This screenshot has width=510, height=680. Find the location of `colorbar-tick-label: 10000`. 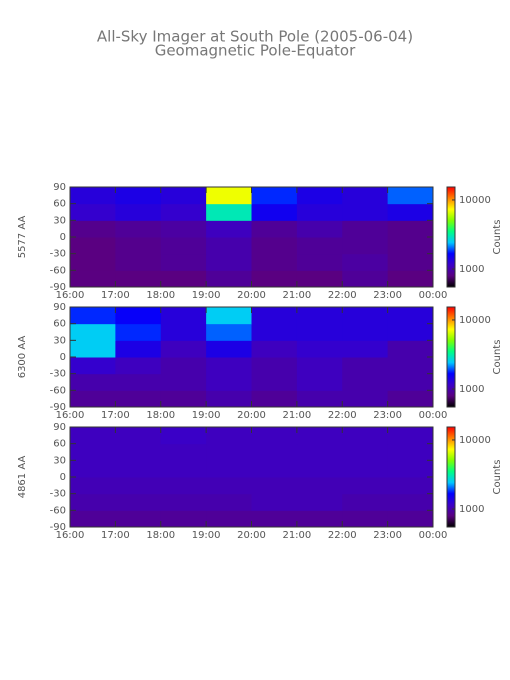

colorbar-tick-label: 10000 is located at coordinates (475, 200).